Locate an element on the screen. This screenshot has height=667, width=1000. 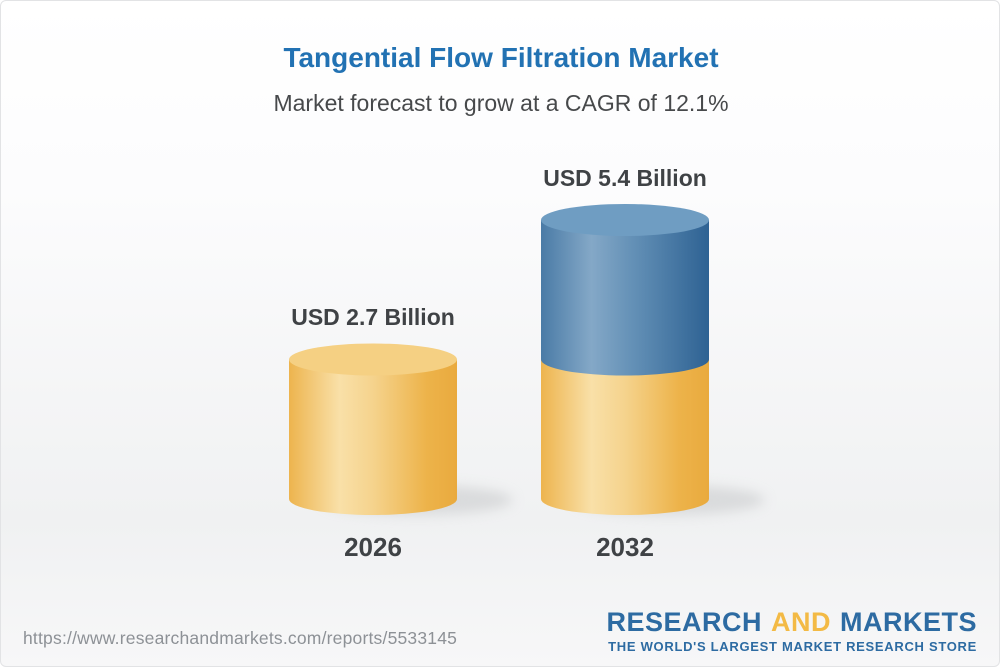
cylinder-segment-market-size-base-2026 is located at coordinates (373, 437).